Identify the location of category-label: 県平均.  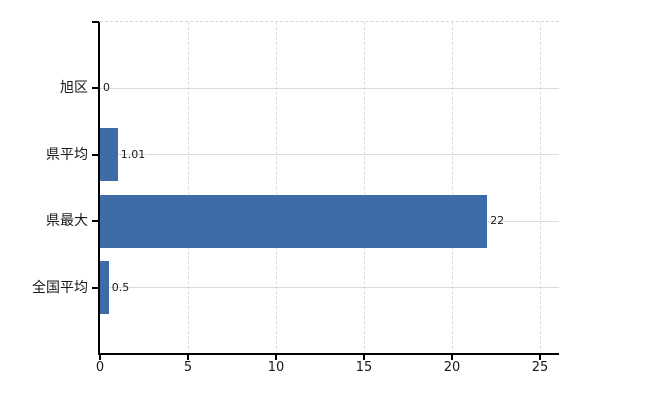
(67, 154).